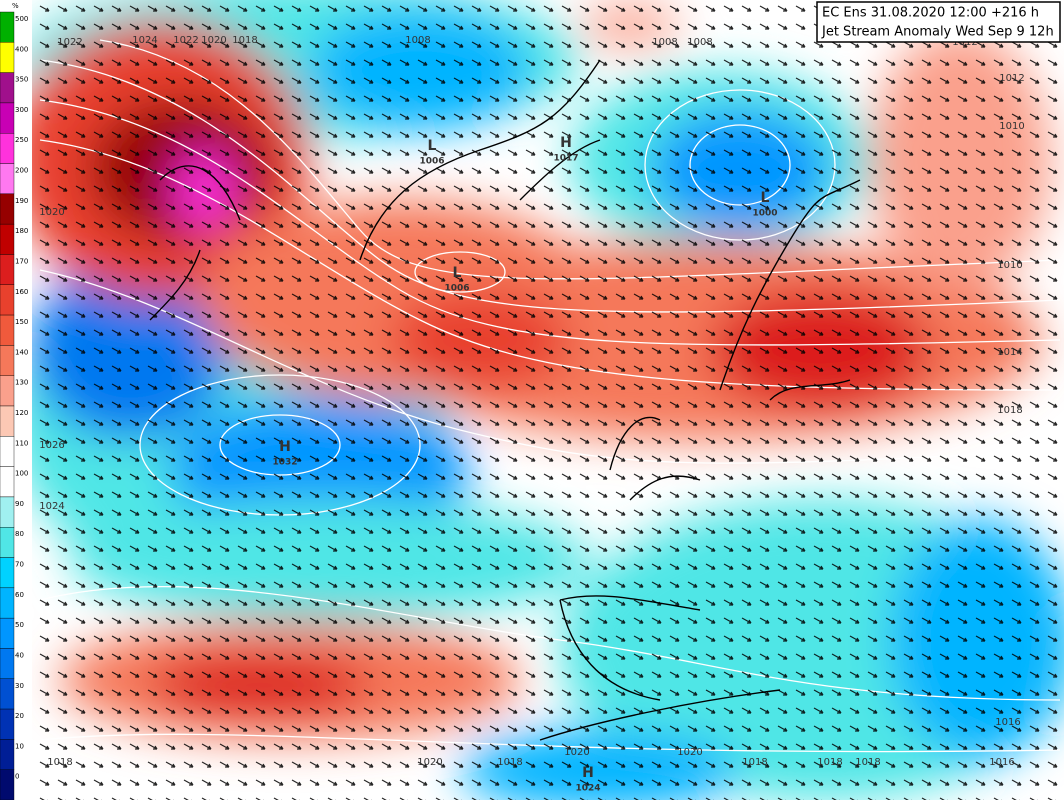  I want to click on colorbar-label: 40, so click(19, 655).